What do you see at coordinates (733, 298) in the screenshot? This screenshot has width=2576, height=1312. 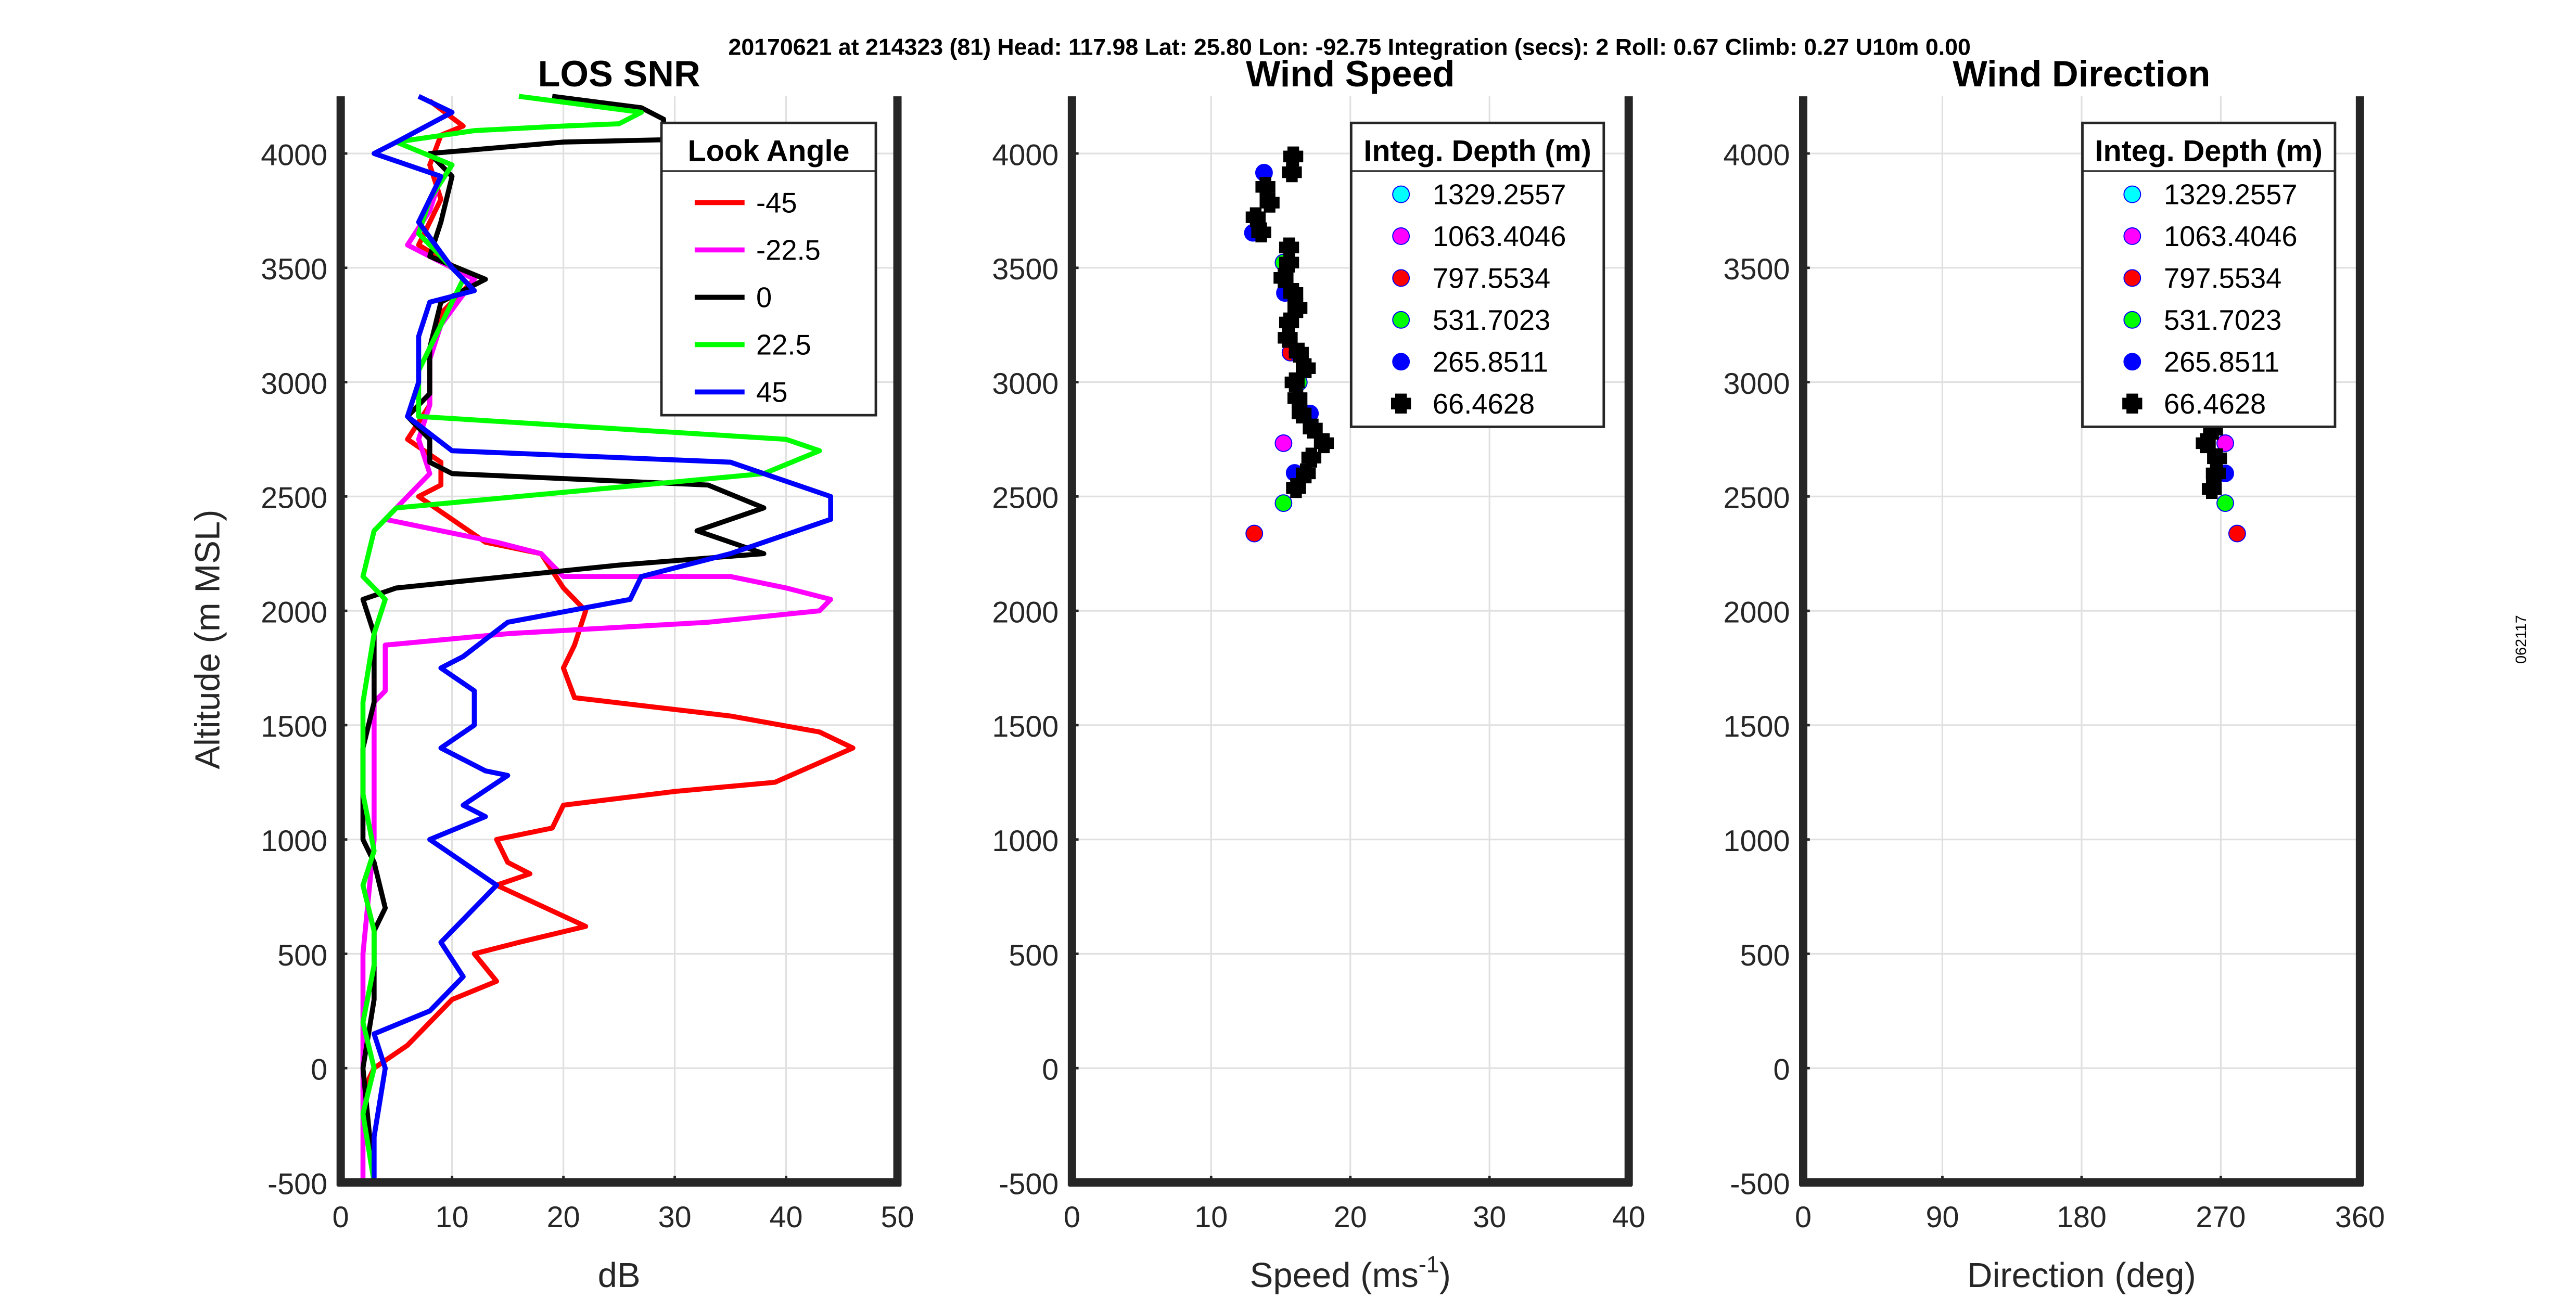 I see `legend-item-0: 0` at bounding box center [733, 298].